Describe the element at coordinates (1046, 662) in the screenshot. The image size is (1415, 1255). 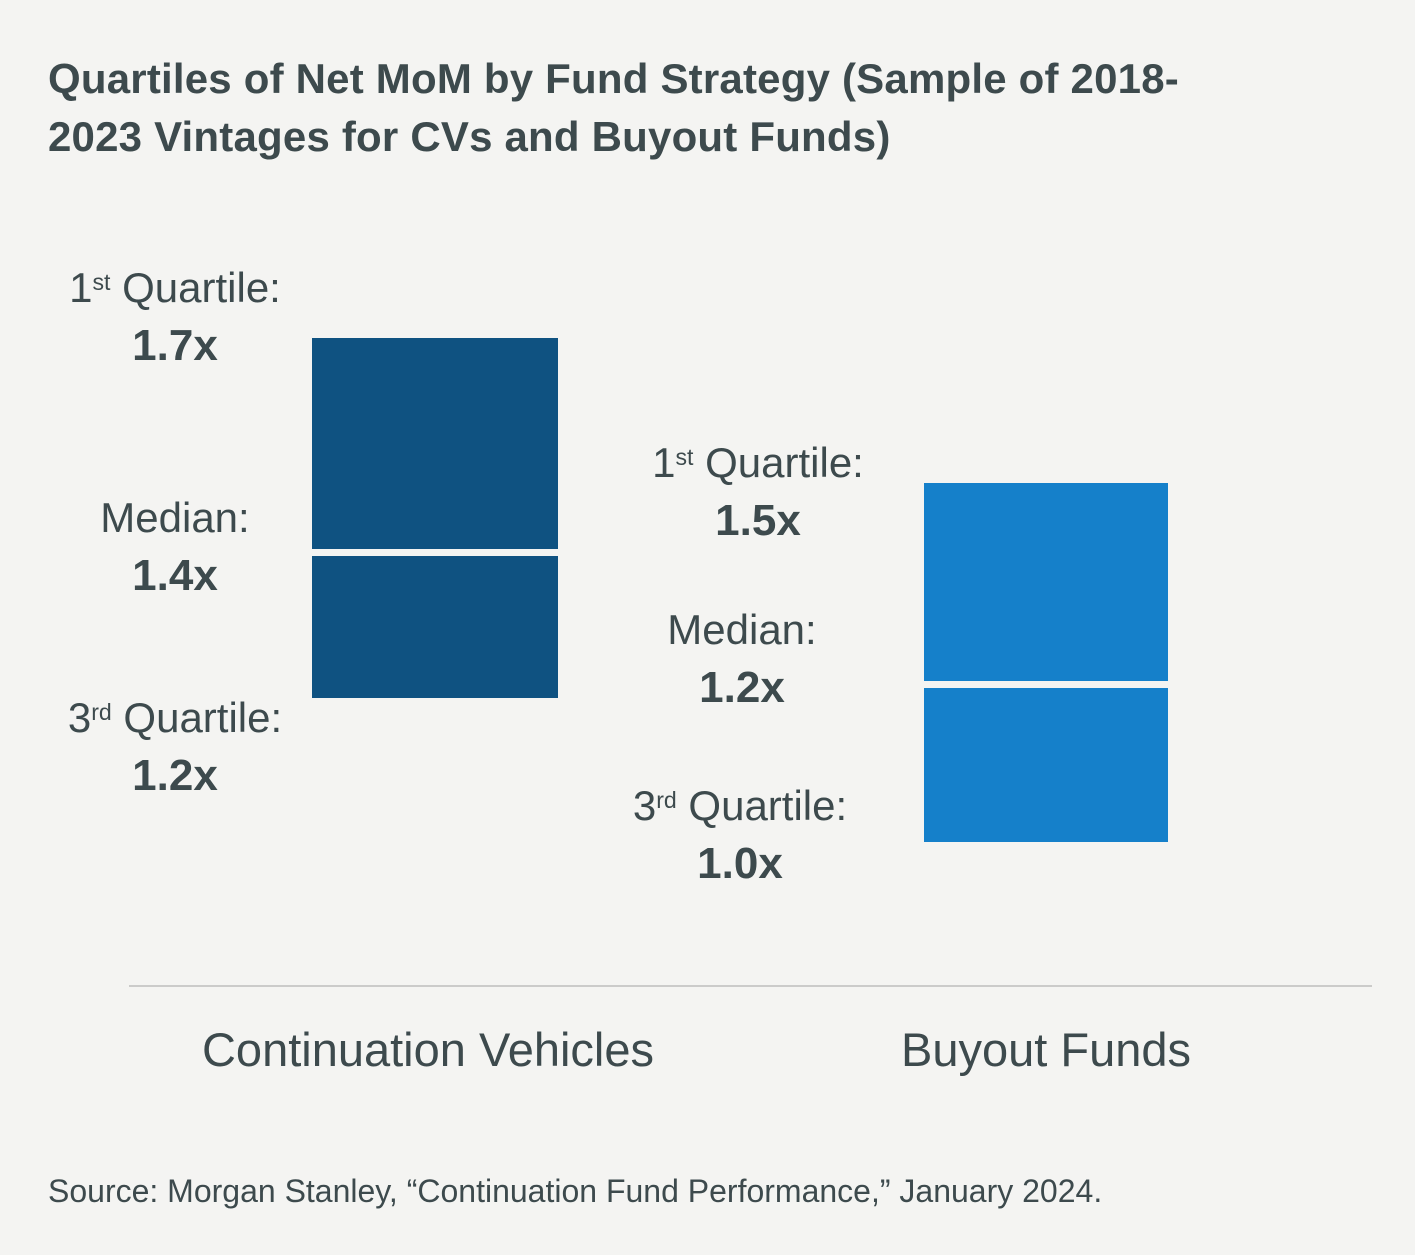
I see `buyout-bar` at that location.